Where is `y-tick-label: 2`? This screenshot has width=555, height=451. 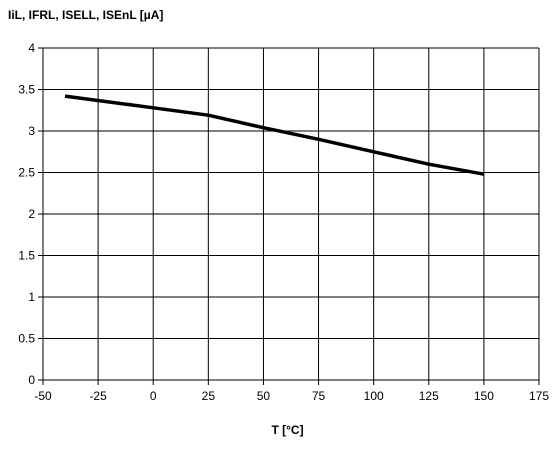 y-tick-label: 2 is located at coordinates (31, 214).